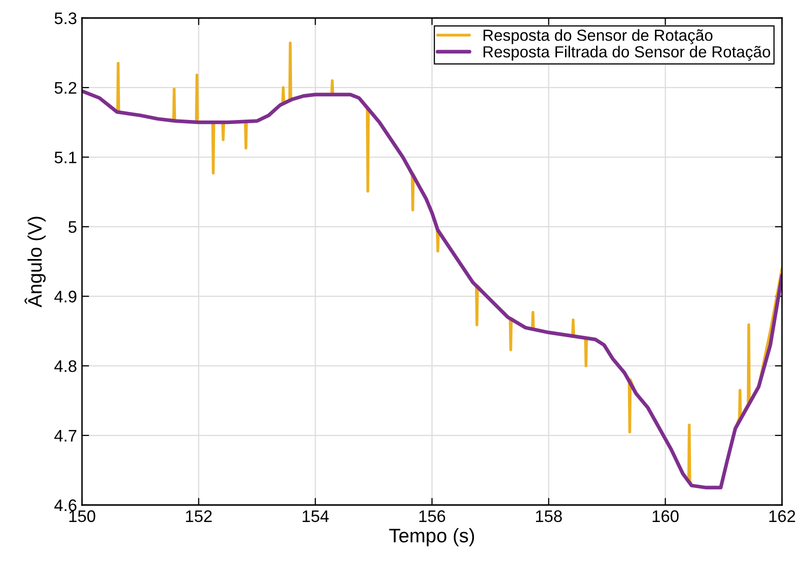  Describe the element at coordinates (65, 505) in the screenshot. I see `y-tick-label: 4.6` at that location.